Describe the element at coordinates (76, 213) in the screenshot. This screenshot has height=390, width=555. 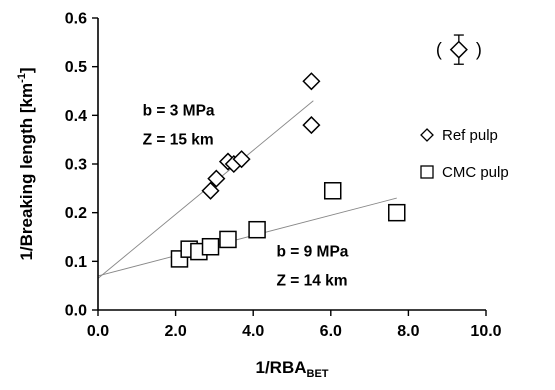
I see `y-tick-label: 0.2` at that location.